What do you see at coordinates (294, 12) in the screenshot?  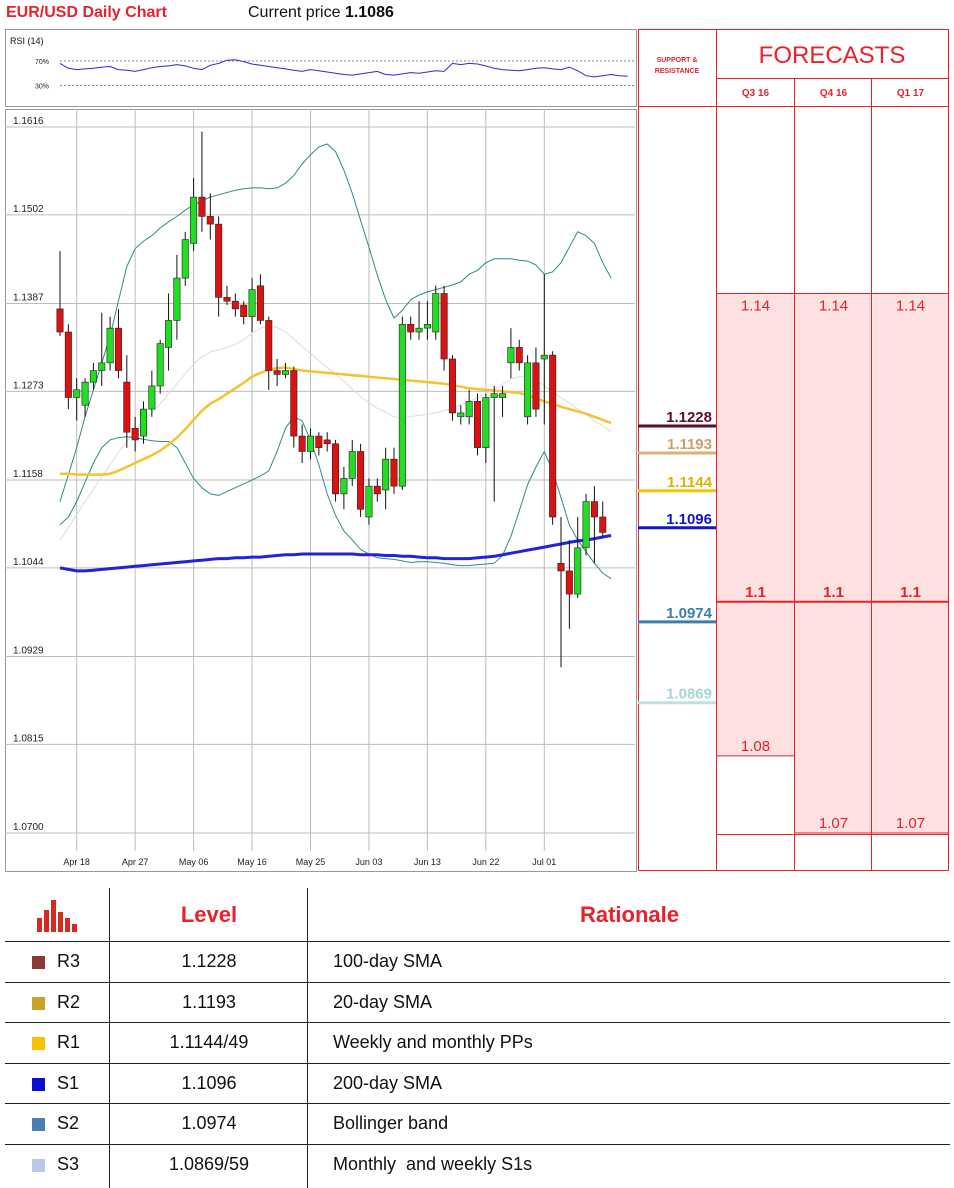 I see `current-price-label: Current price` at bounding box center [294, 12].